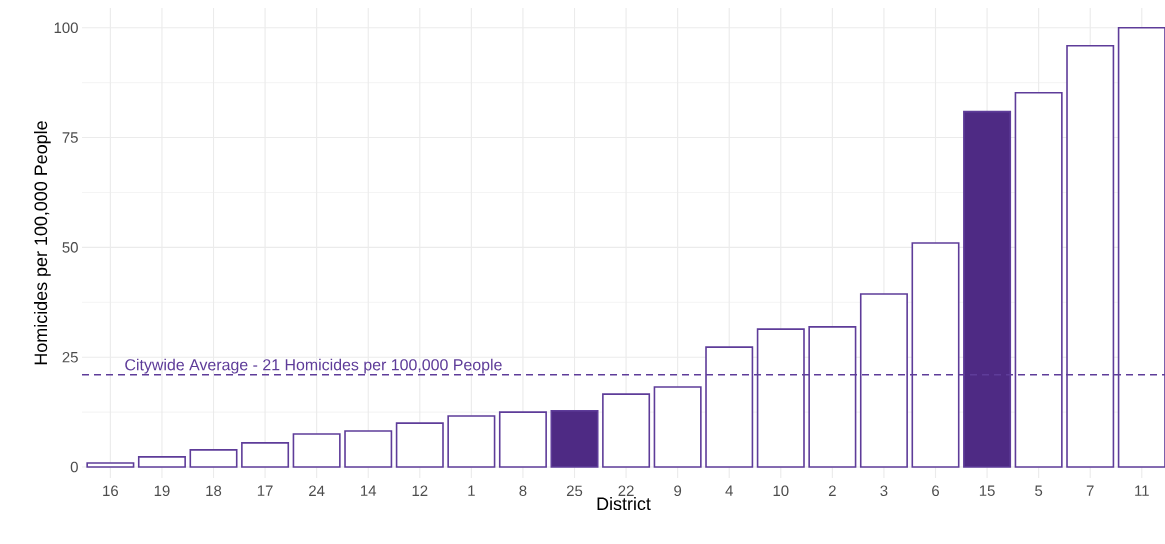 This screenshot has height=544, width=1165. What do you see at coordinates (313, 366) in the screenshot?
I see `ref-line-label: Citywide Average - 21 Homicides per 100,000 People` at bounding box center [313, 366].